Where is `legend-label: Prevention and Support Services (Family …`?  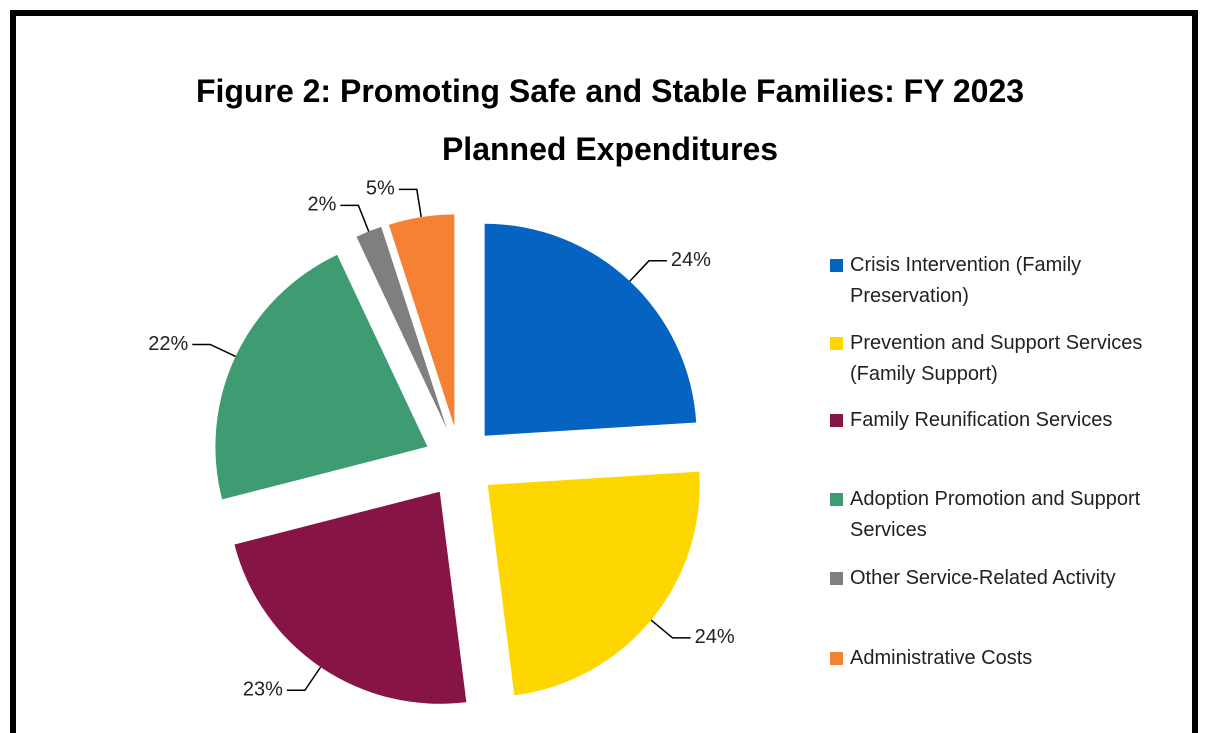
legend-label: Prevention and Support Services (Family … is located at coordinates (996, 358).